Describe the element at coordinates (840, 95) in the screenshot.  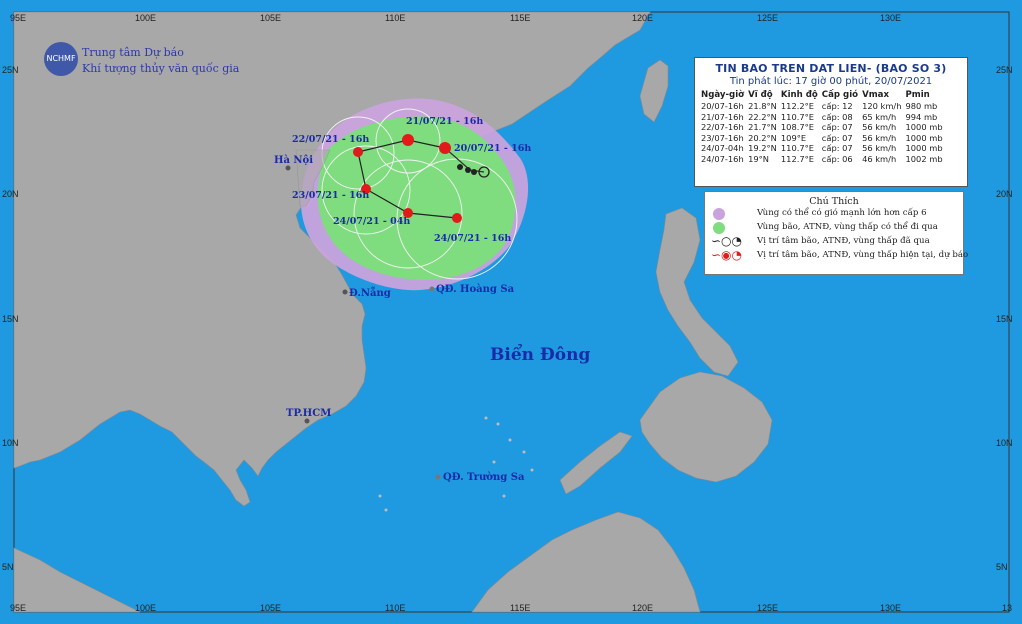
I see `header-wind-level: Cấp gió` at that location.